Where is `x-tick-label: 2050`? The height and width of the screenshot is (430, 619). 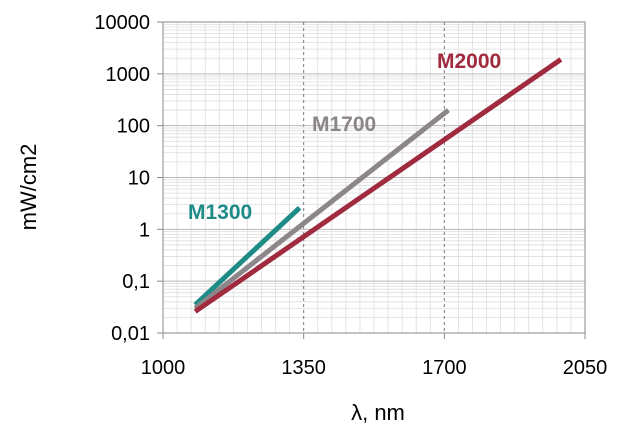 x-tick-label: 2050 is located at coordinates (585, 368).